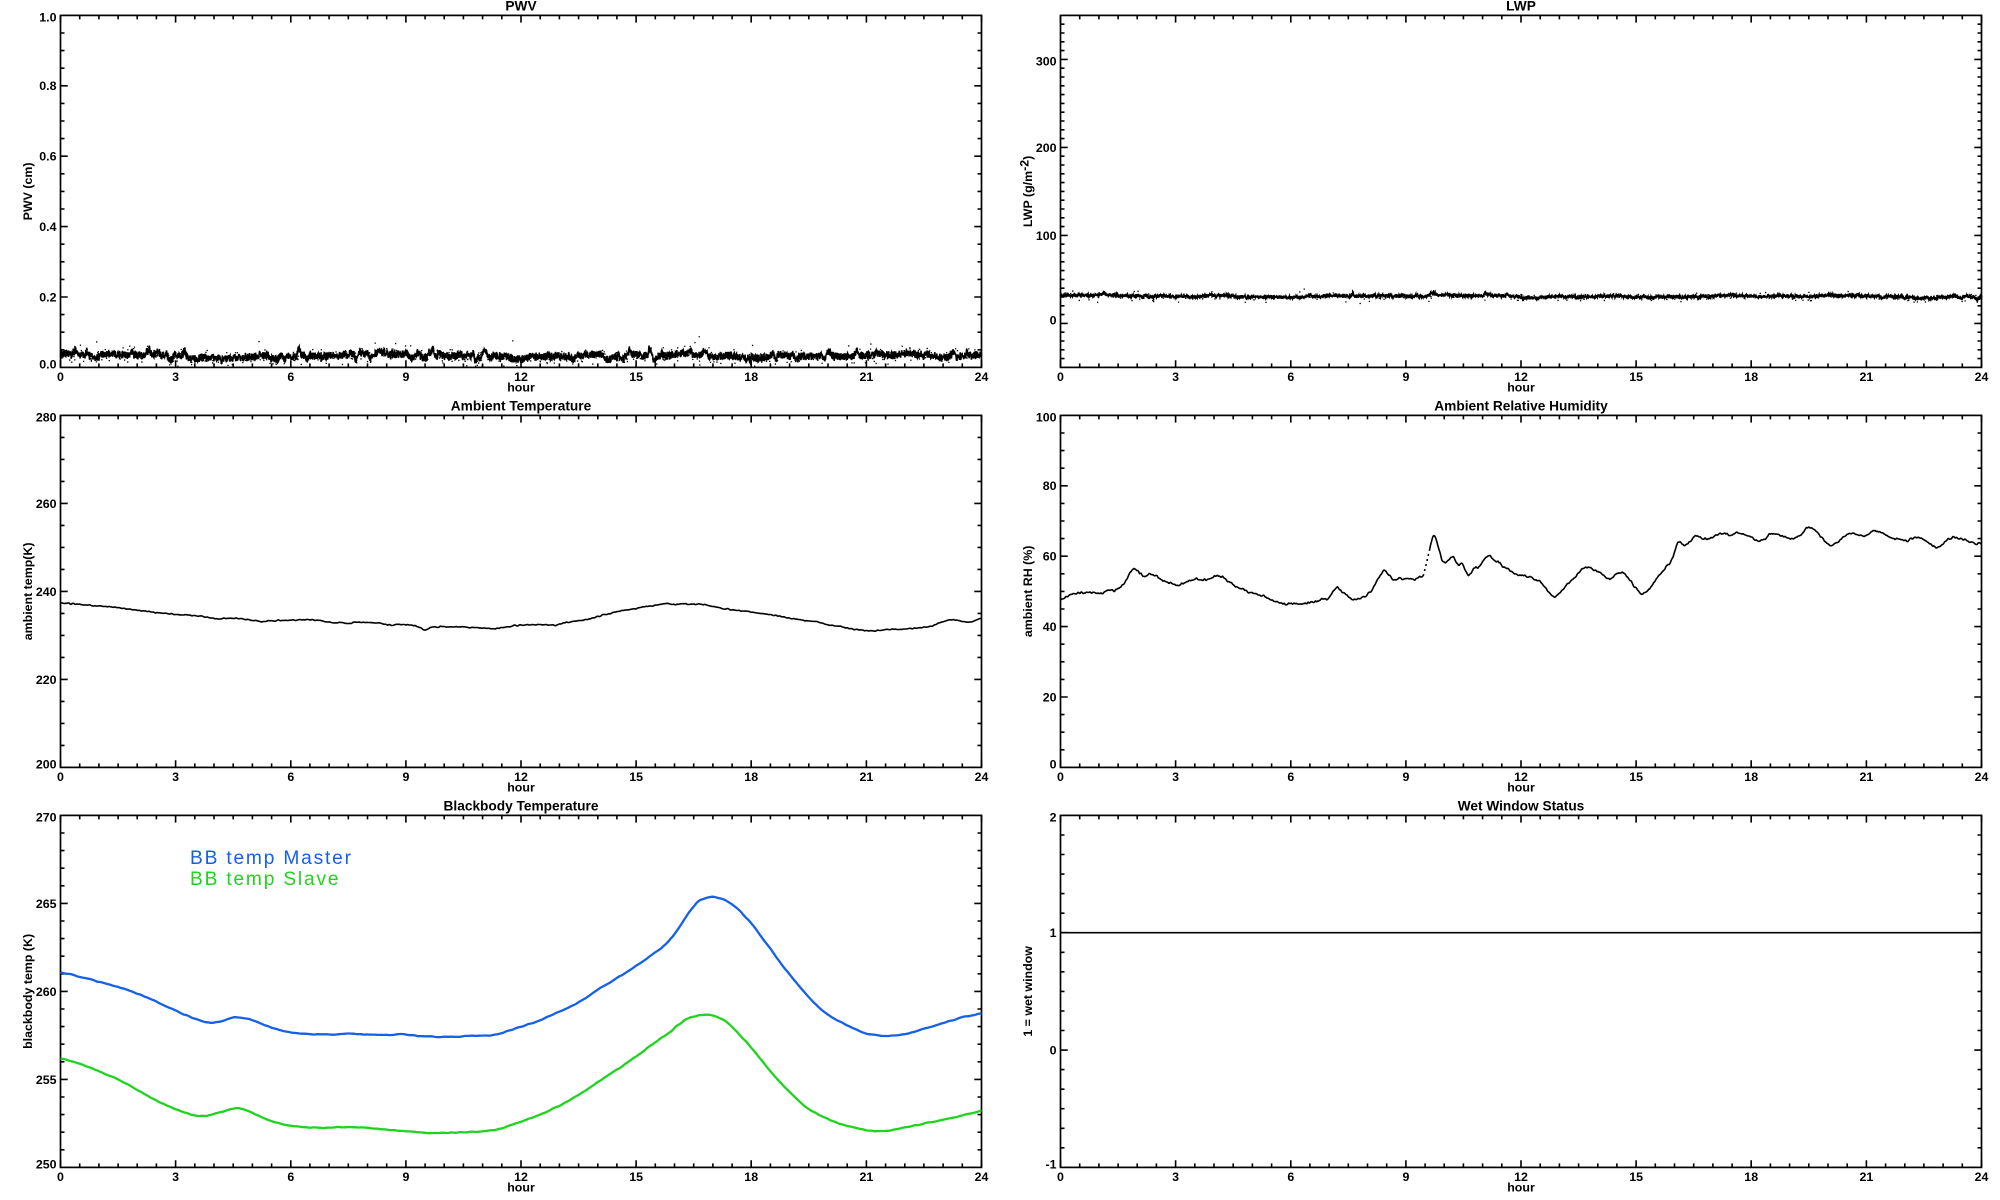 The image size is (2000, 1200). What do you see at coordinates (47, 297) in the screenshot?
I see `svg-text: 0.2` at bounding box center [47, 297].